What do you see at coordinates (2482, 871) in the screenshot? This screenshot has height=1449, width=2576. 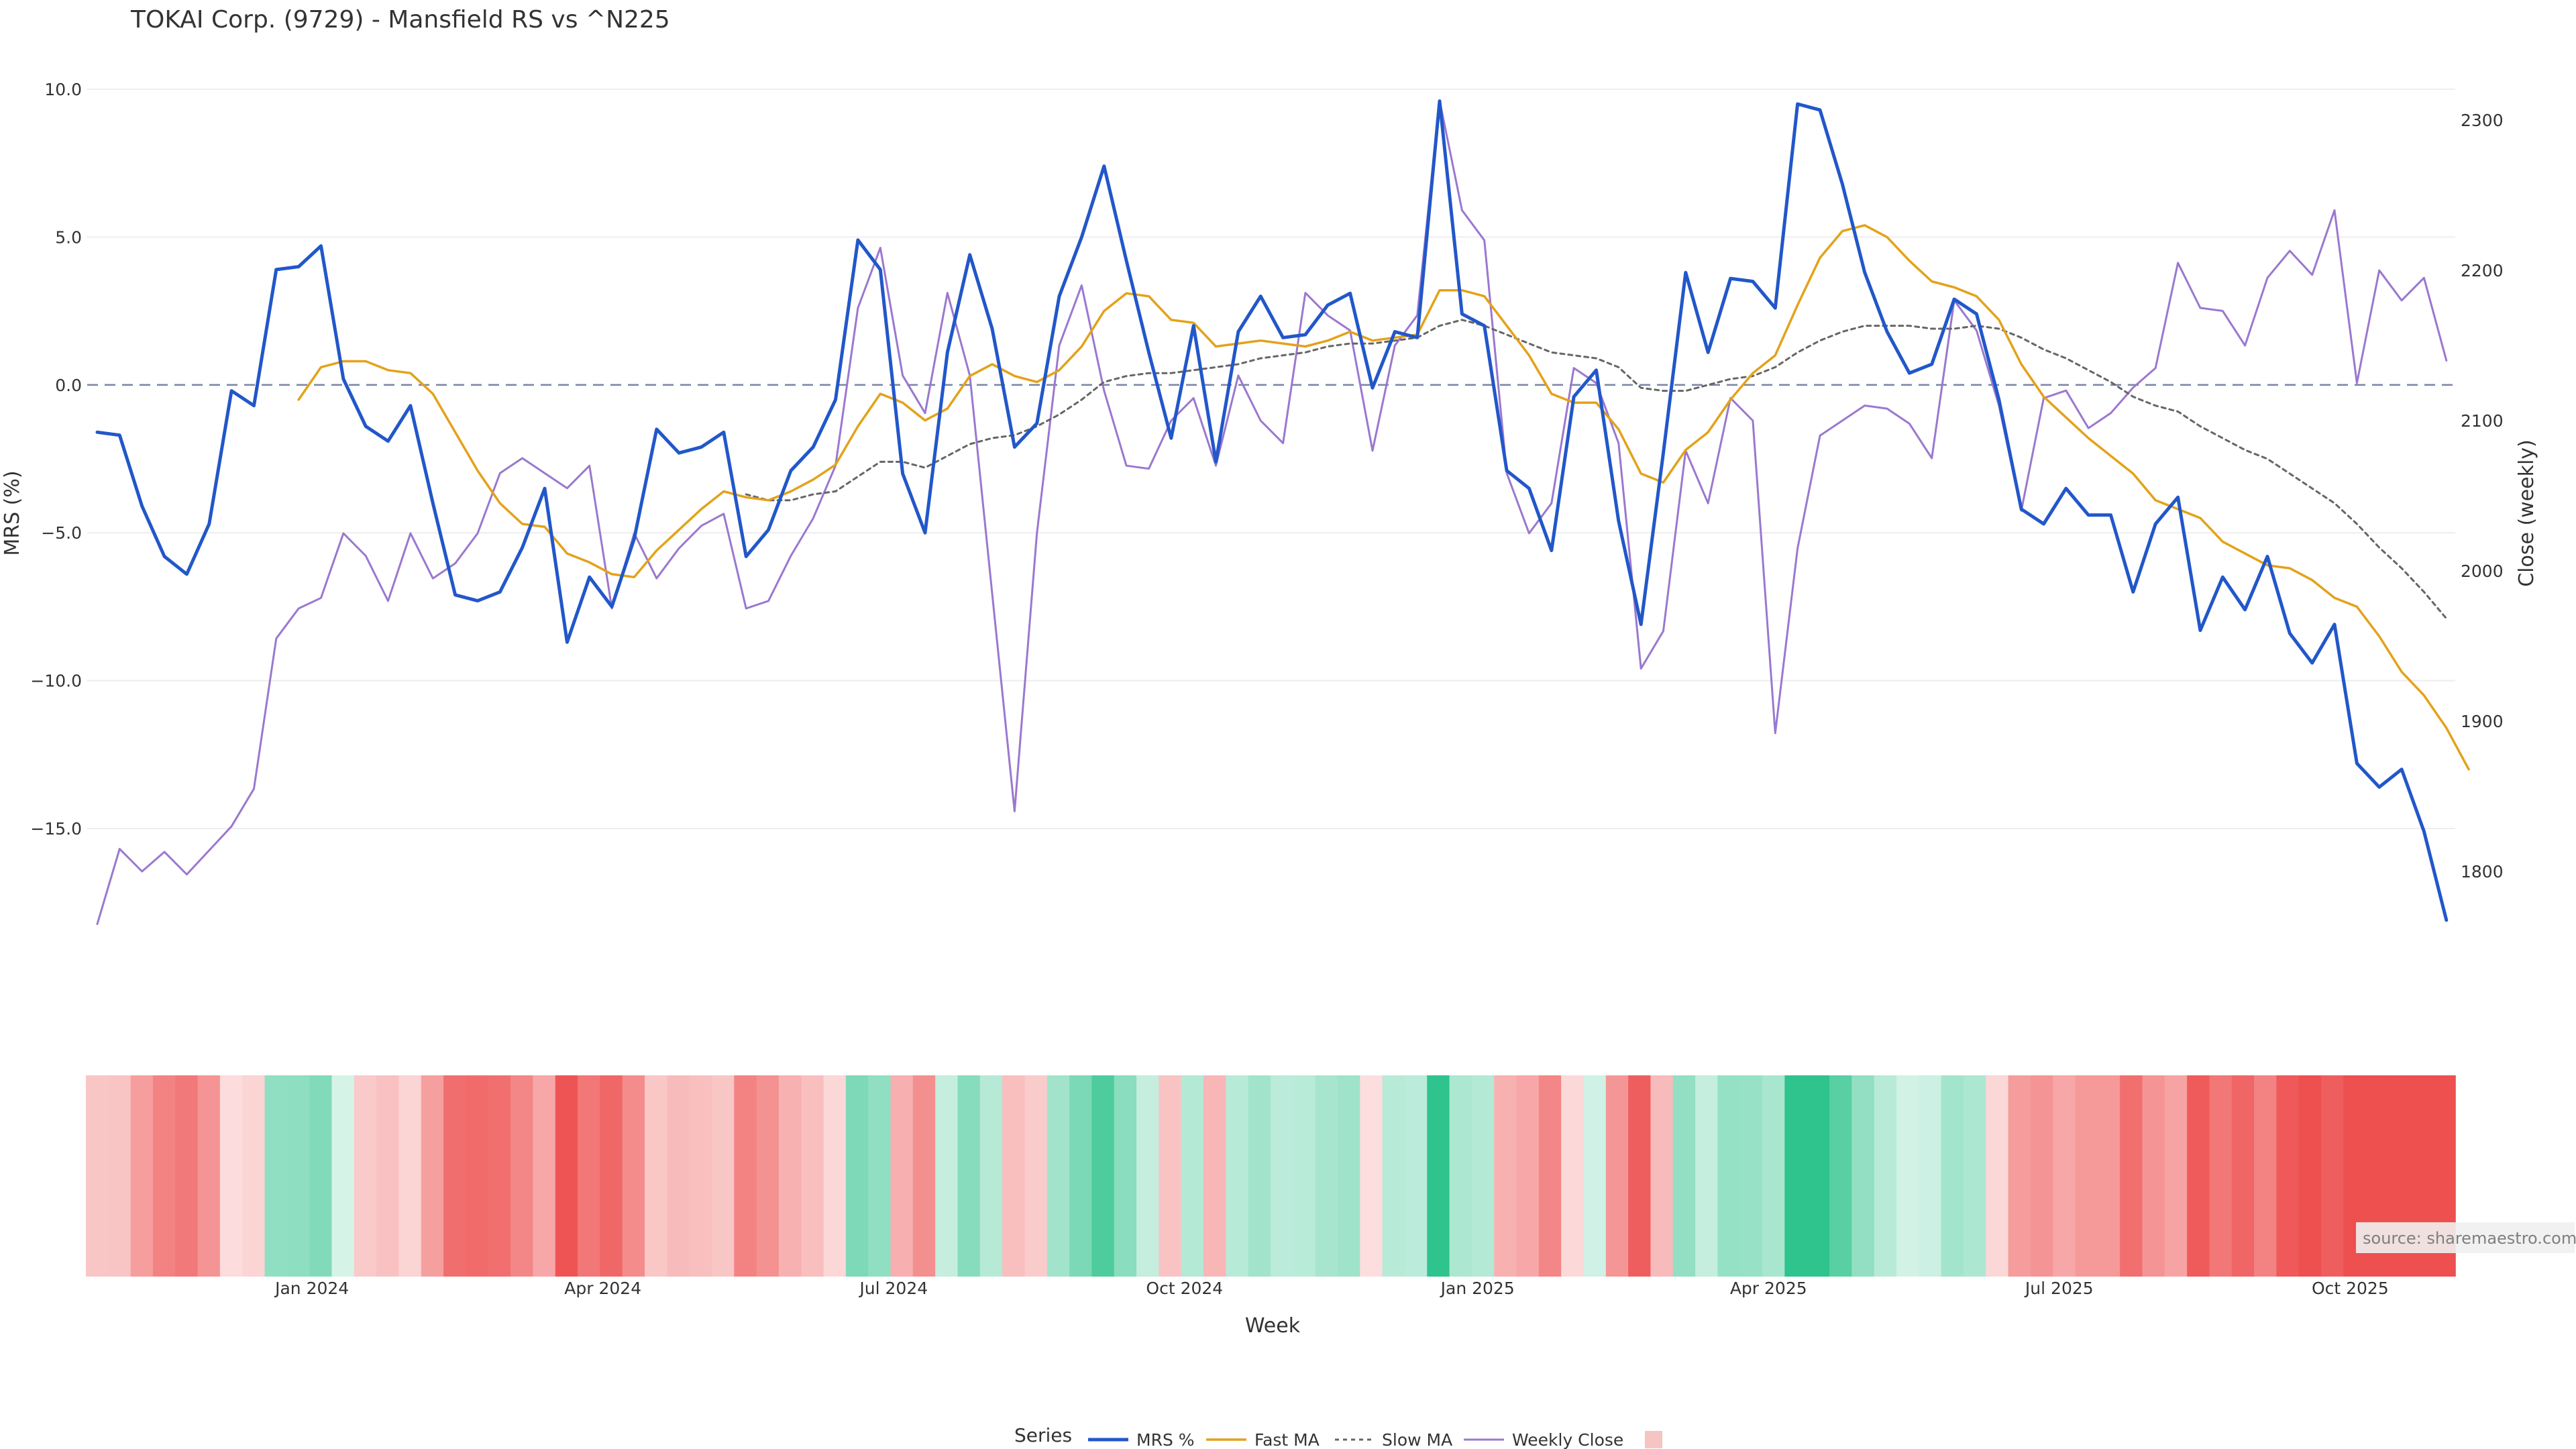 I see `right-tick-label: 1800` at bounding box center [2482, 871].